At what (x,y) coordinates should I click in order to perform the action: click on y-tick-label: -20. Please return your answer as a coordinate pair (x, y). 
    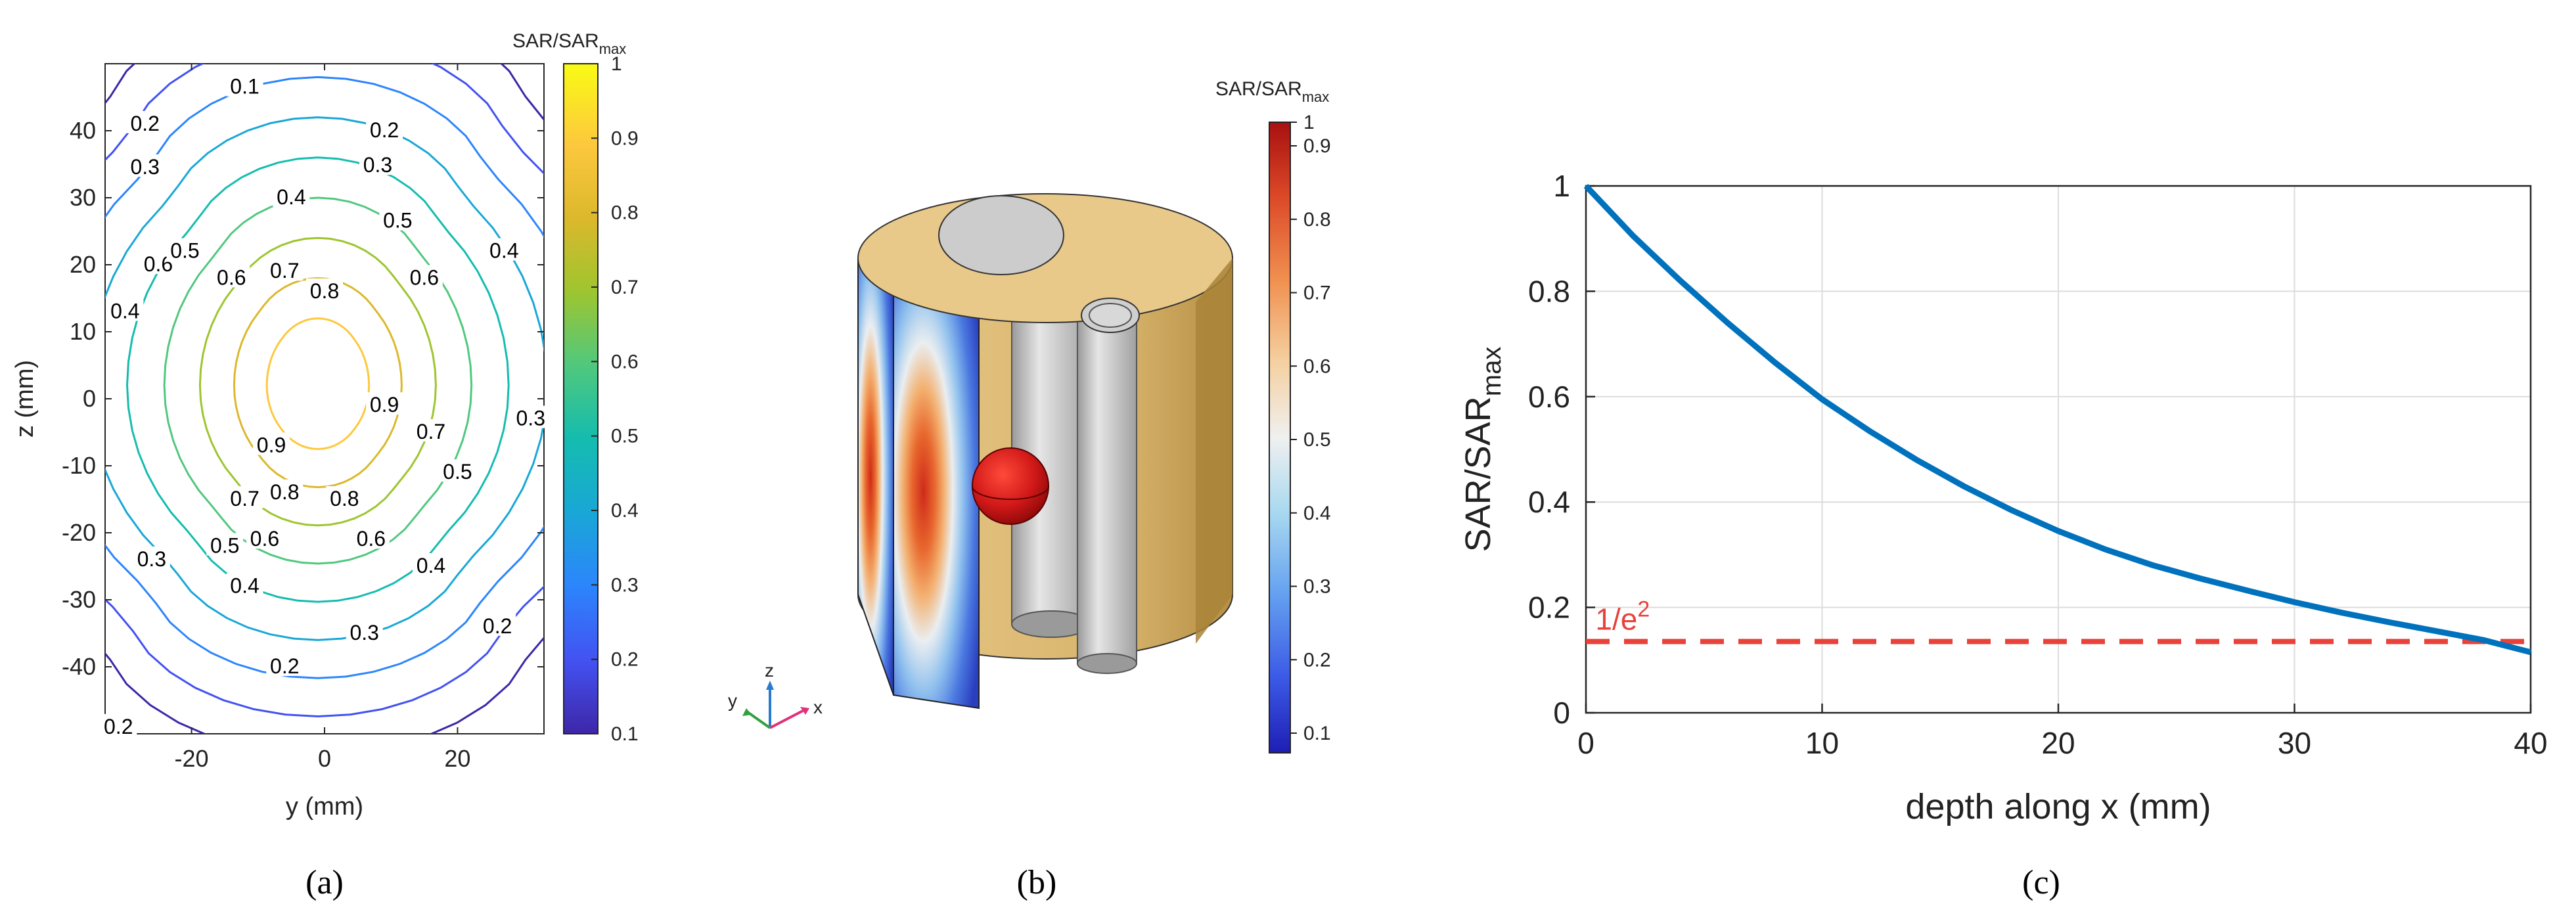
    Looking at the image, I should click on (79, 532).